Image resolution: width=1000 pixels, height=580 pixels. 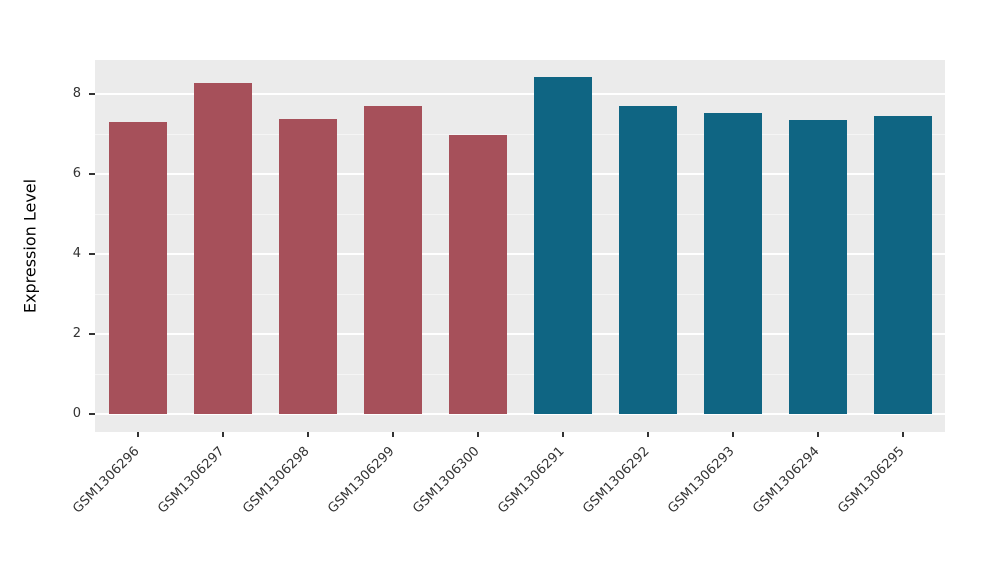 What do you see at coordinates (76, 333) in the screenshot?
I see `y-tick-label: 2` at bounding box center [76, 333].